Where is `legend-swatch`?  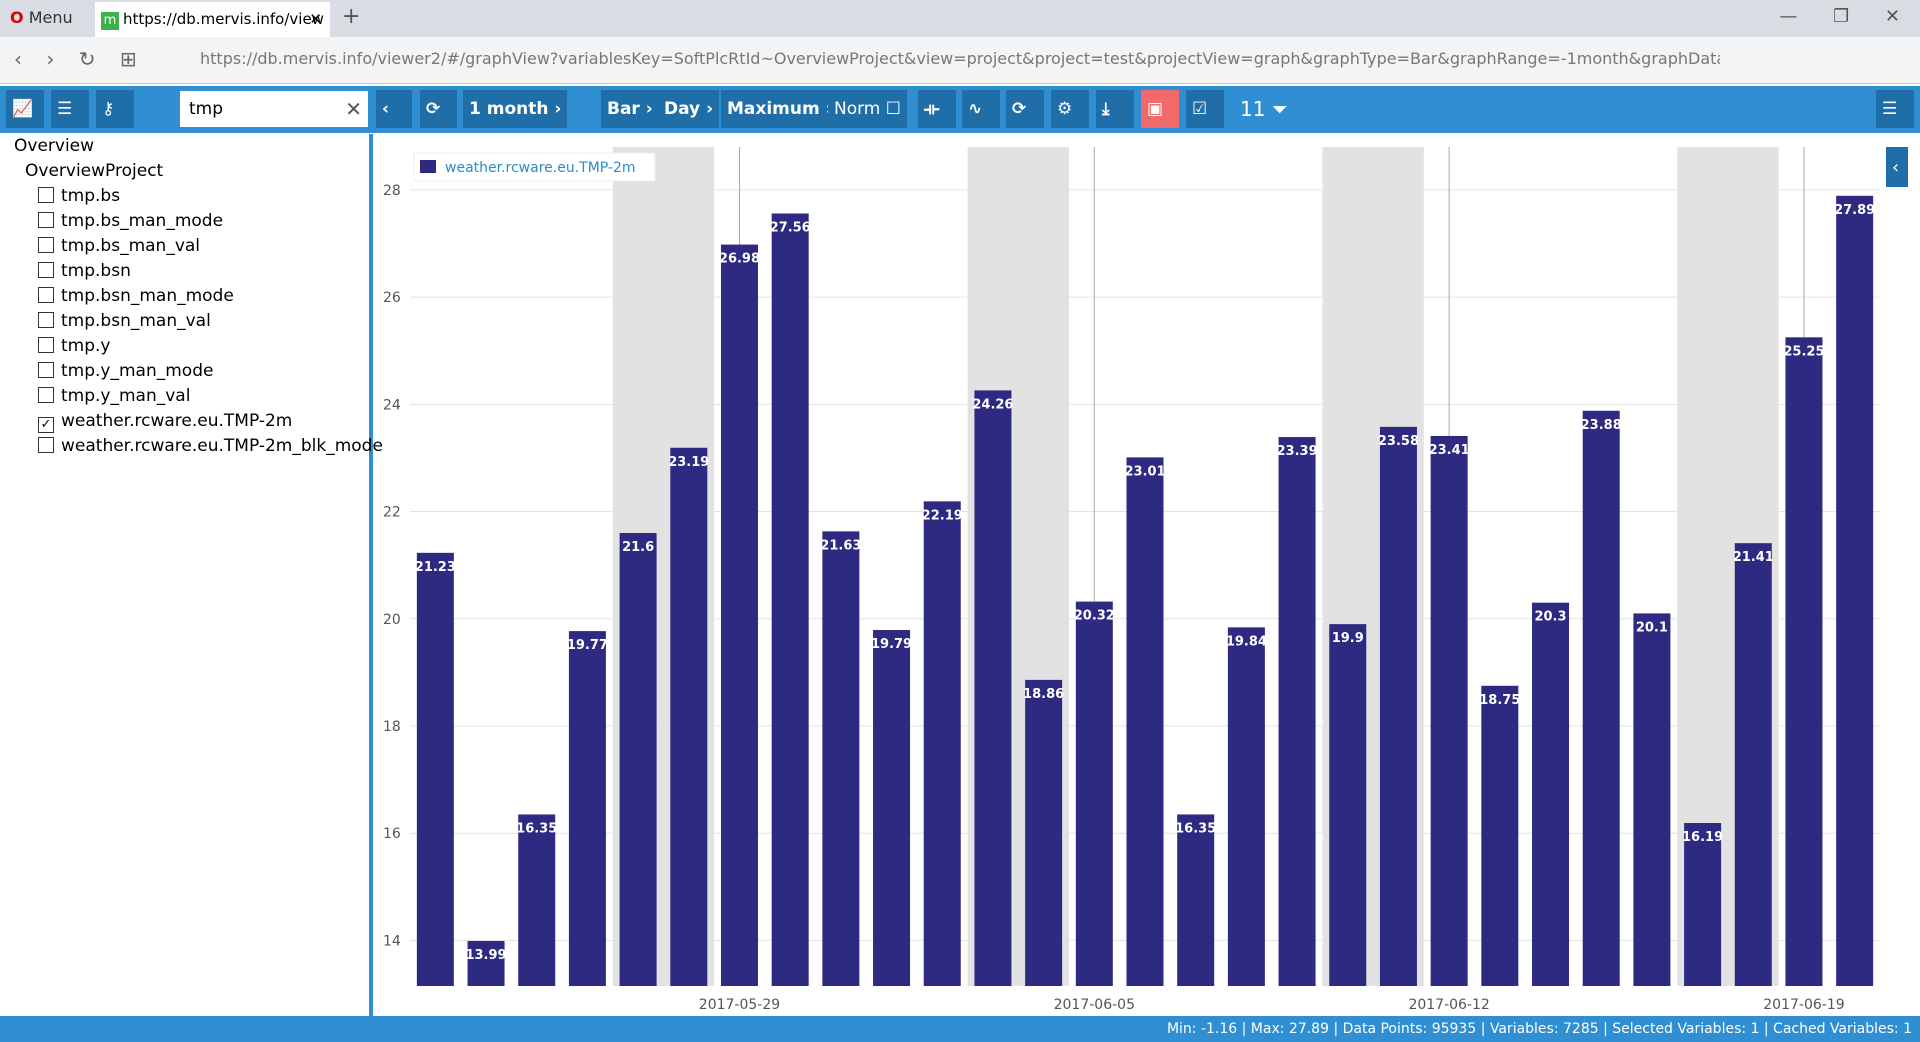 legend-swatch is located at coordinates (428, 166).